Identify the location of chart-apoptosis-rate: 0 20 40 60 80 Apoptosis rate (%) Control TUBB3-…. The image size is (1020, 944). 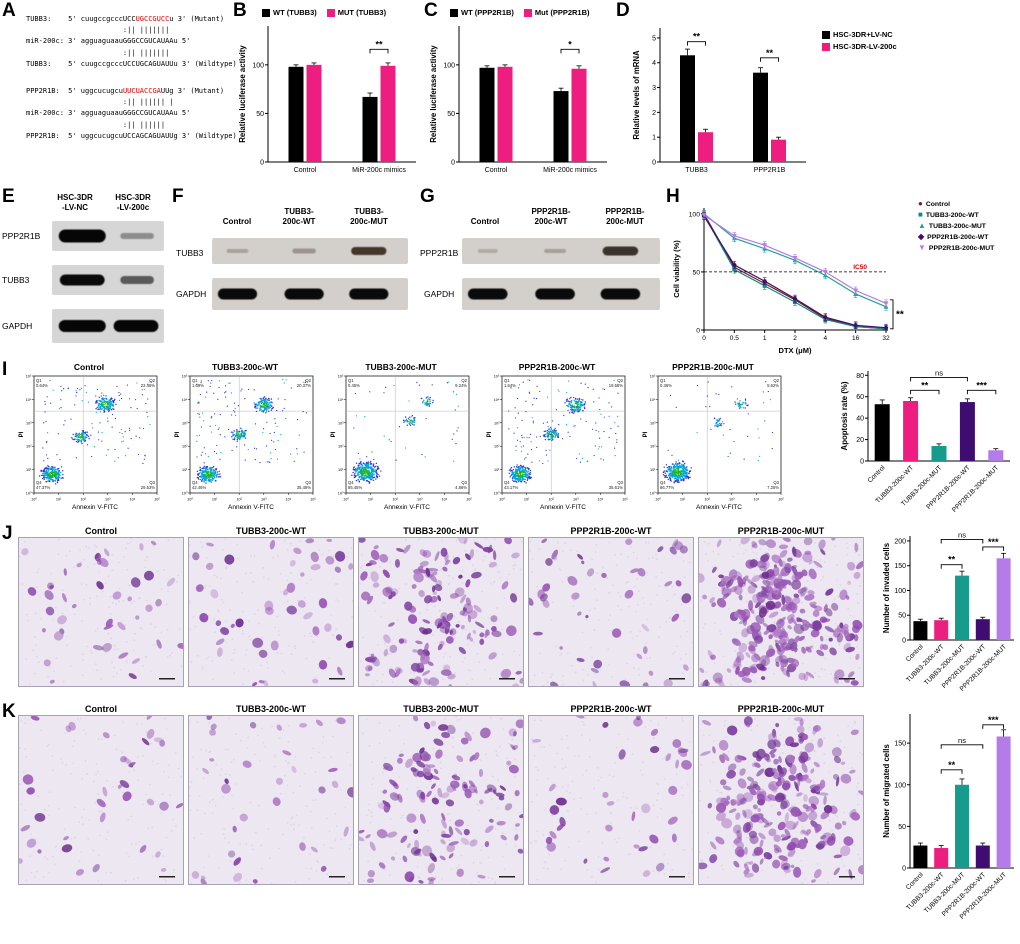
(927, 442).